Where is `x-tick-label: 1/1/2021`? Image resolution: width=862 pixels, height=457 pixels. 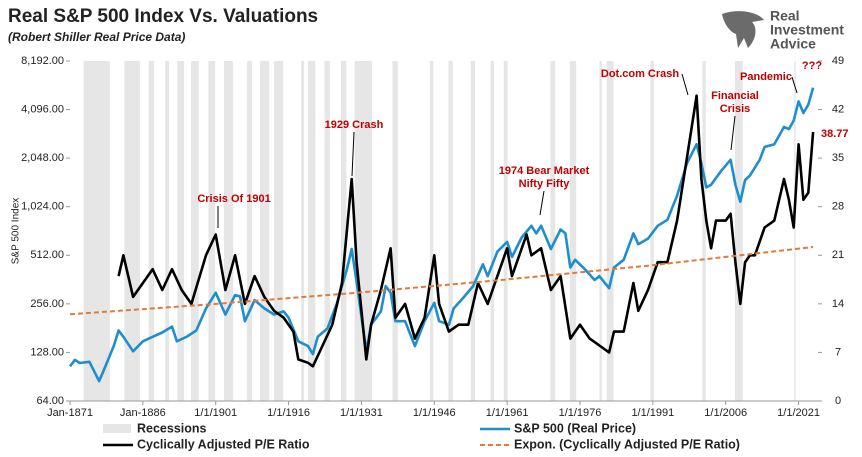 x-tick-label: 1/1/2021 is located at coordinates (798, 413).